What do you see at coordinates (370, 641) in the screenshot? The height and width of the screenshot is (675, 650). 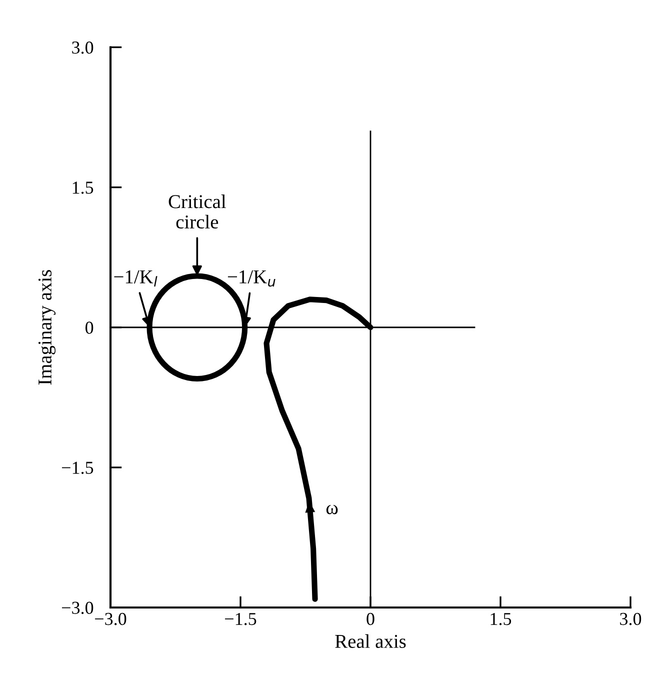 I see `x-axis-title: Real axis` at bounding box center [370, 641].